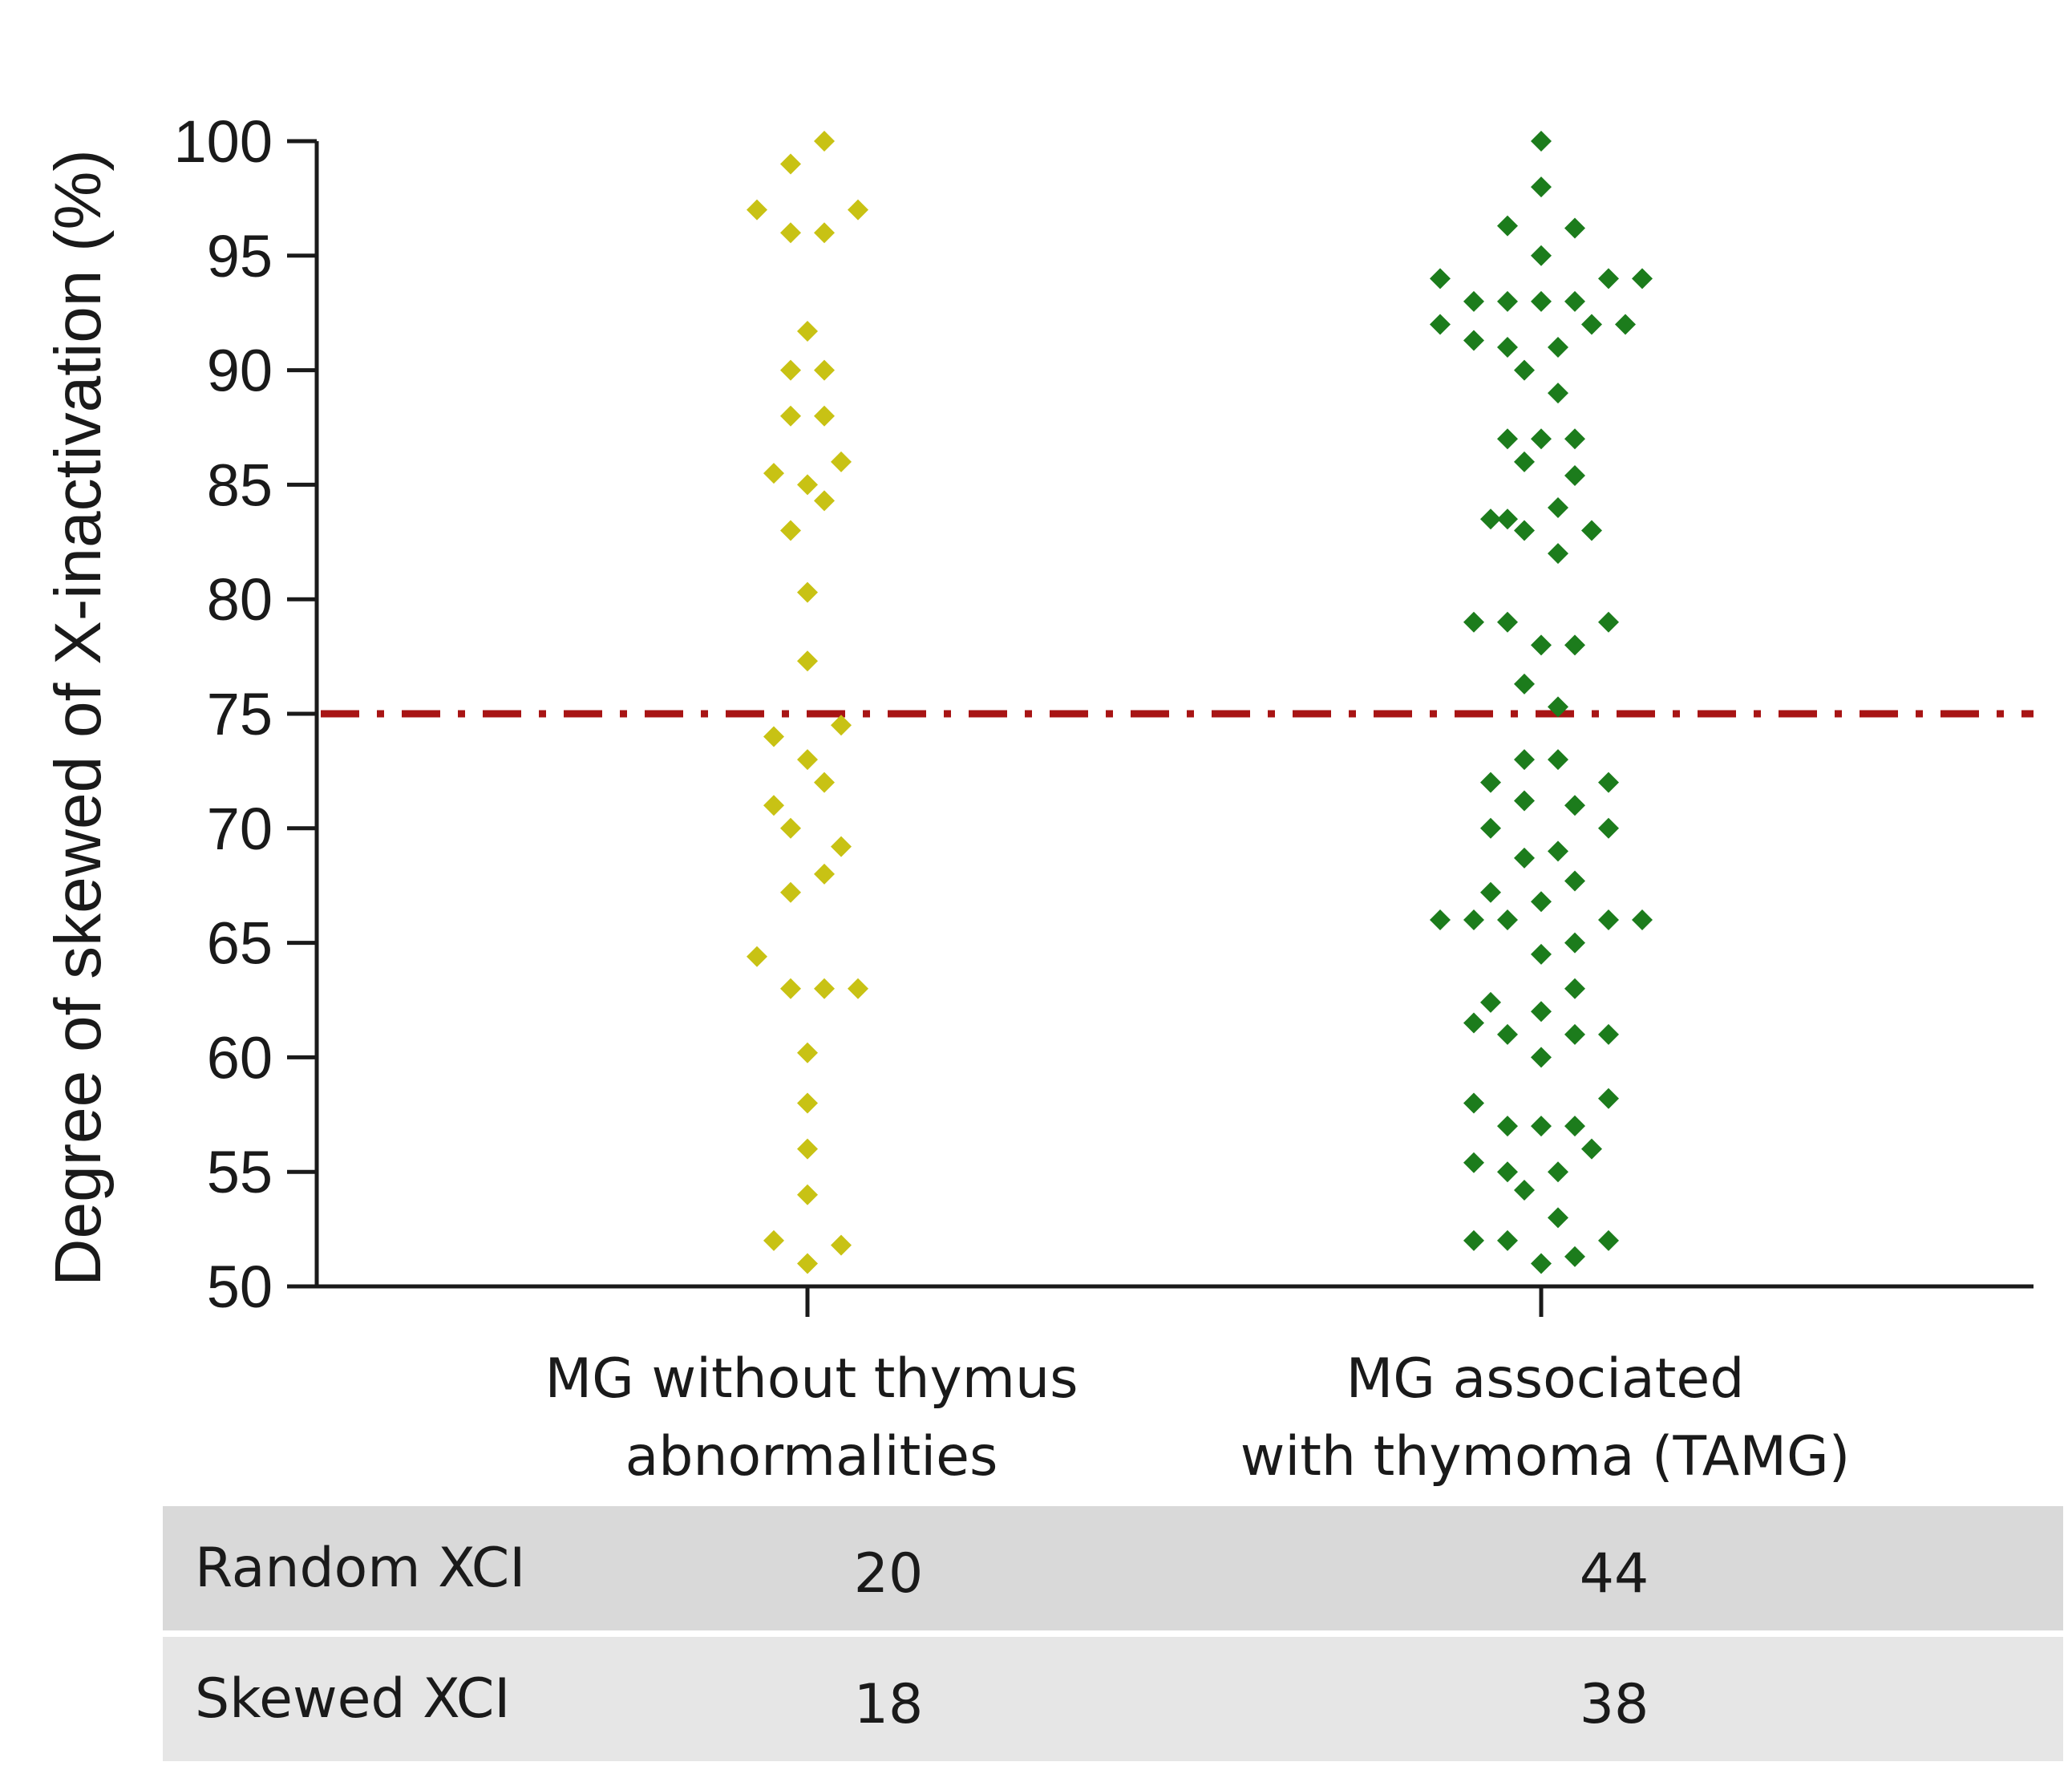 The image size is (2072, 1774). Describe the element at coordinates (240, 371) in the screenshot. I see `y-tick-label: 90` at that location.